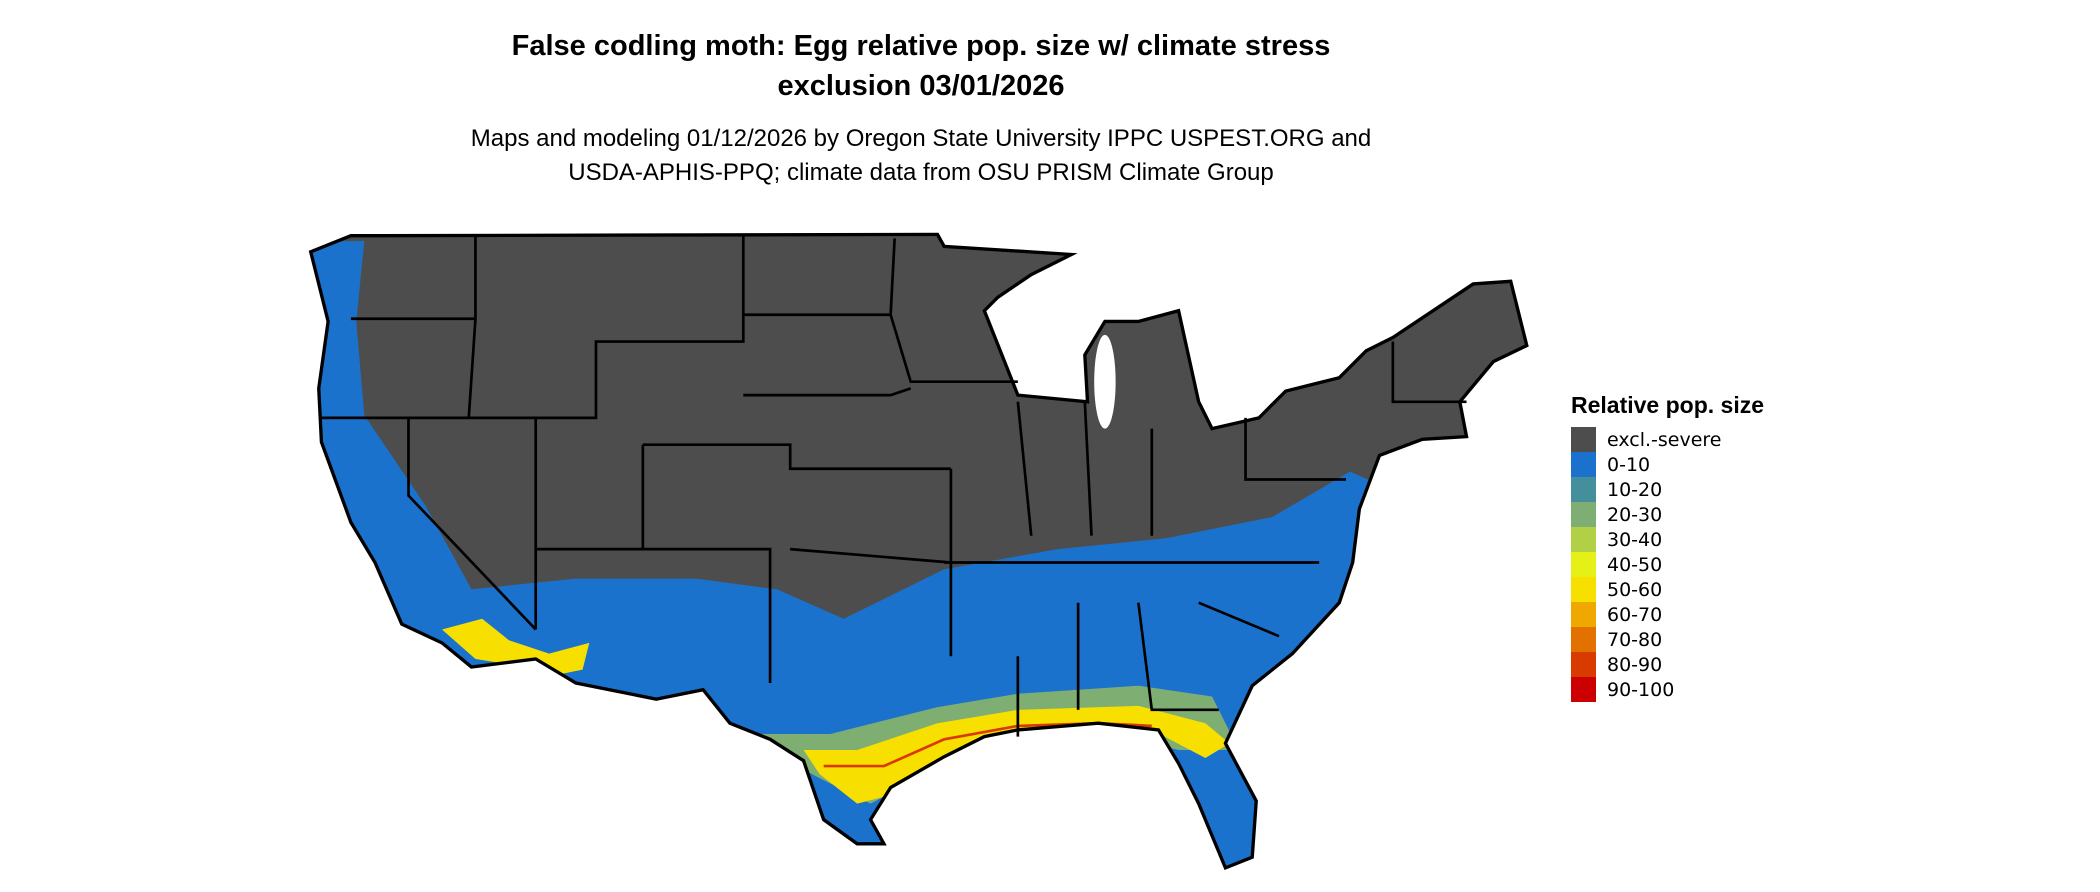  What do you see at coordinates (1635, 539) in the screenshot?
I see `legend-label: 30-40` at bounding box center [1635, 539].